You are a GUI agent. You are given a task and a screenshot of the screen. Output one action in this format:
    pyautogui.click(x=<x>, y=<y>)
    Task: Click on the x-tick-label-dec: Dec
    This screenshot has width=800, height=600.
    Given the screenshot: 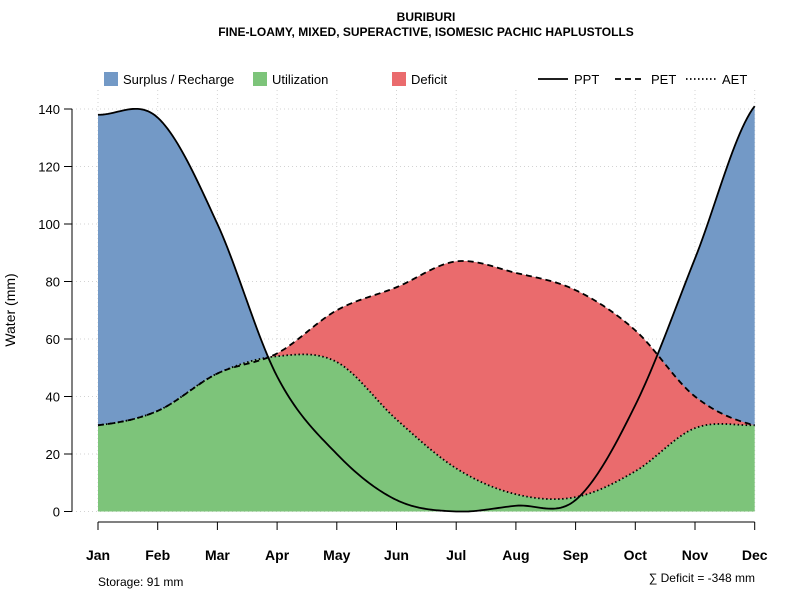 What is the action you would take?
    pyautogui.click(x=755, y=555)
    